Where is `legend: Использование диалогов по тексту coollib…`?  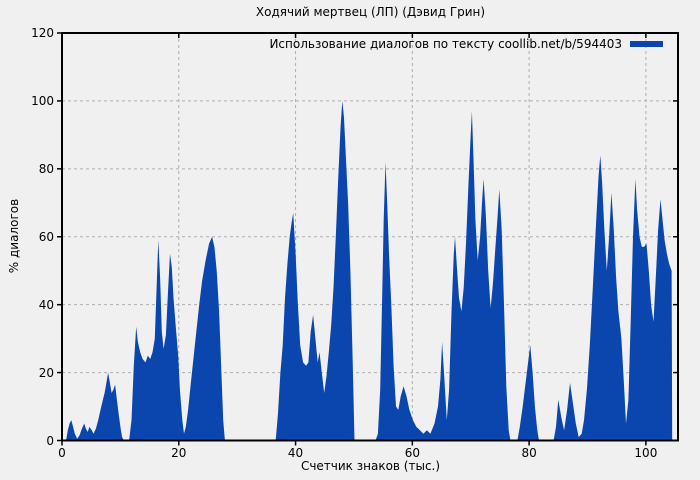 legend: Использование диалогов по тексту coollib… is located at coordinates (466, 43).